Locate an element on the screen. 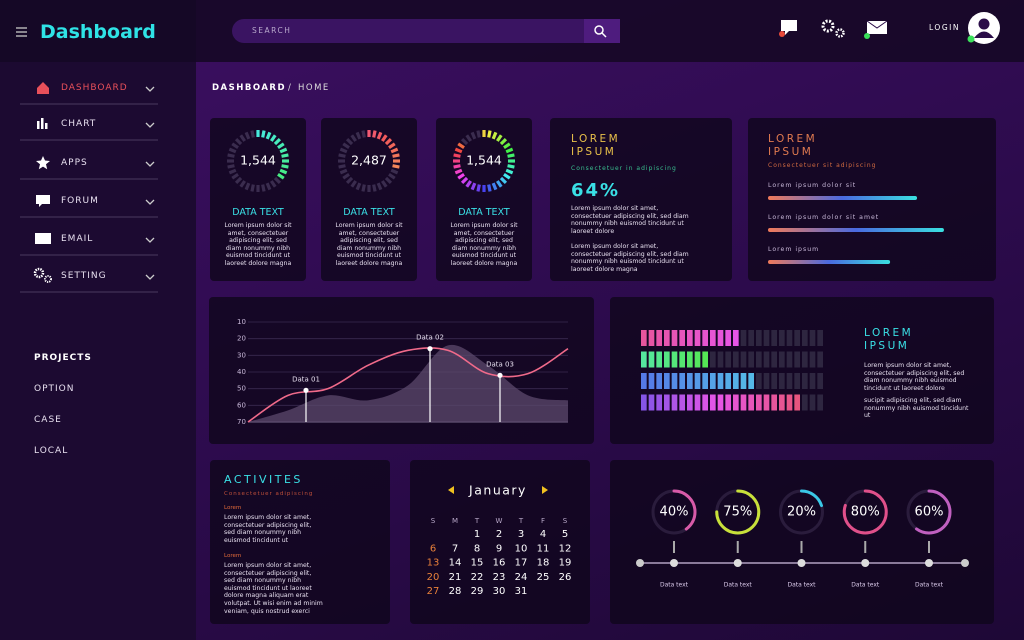 The image size is (1024, 640). ring-arc is located at coordinates (674, 512).